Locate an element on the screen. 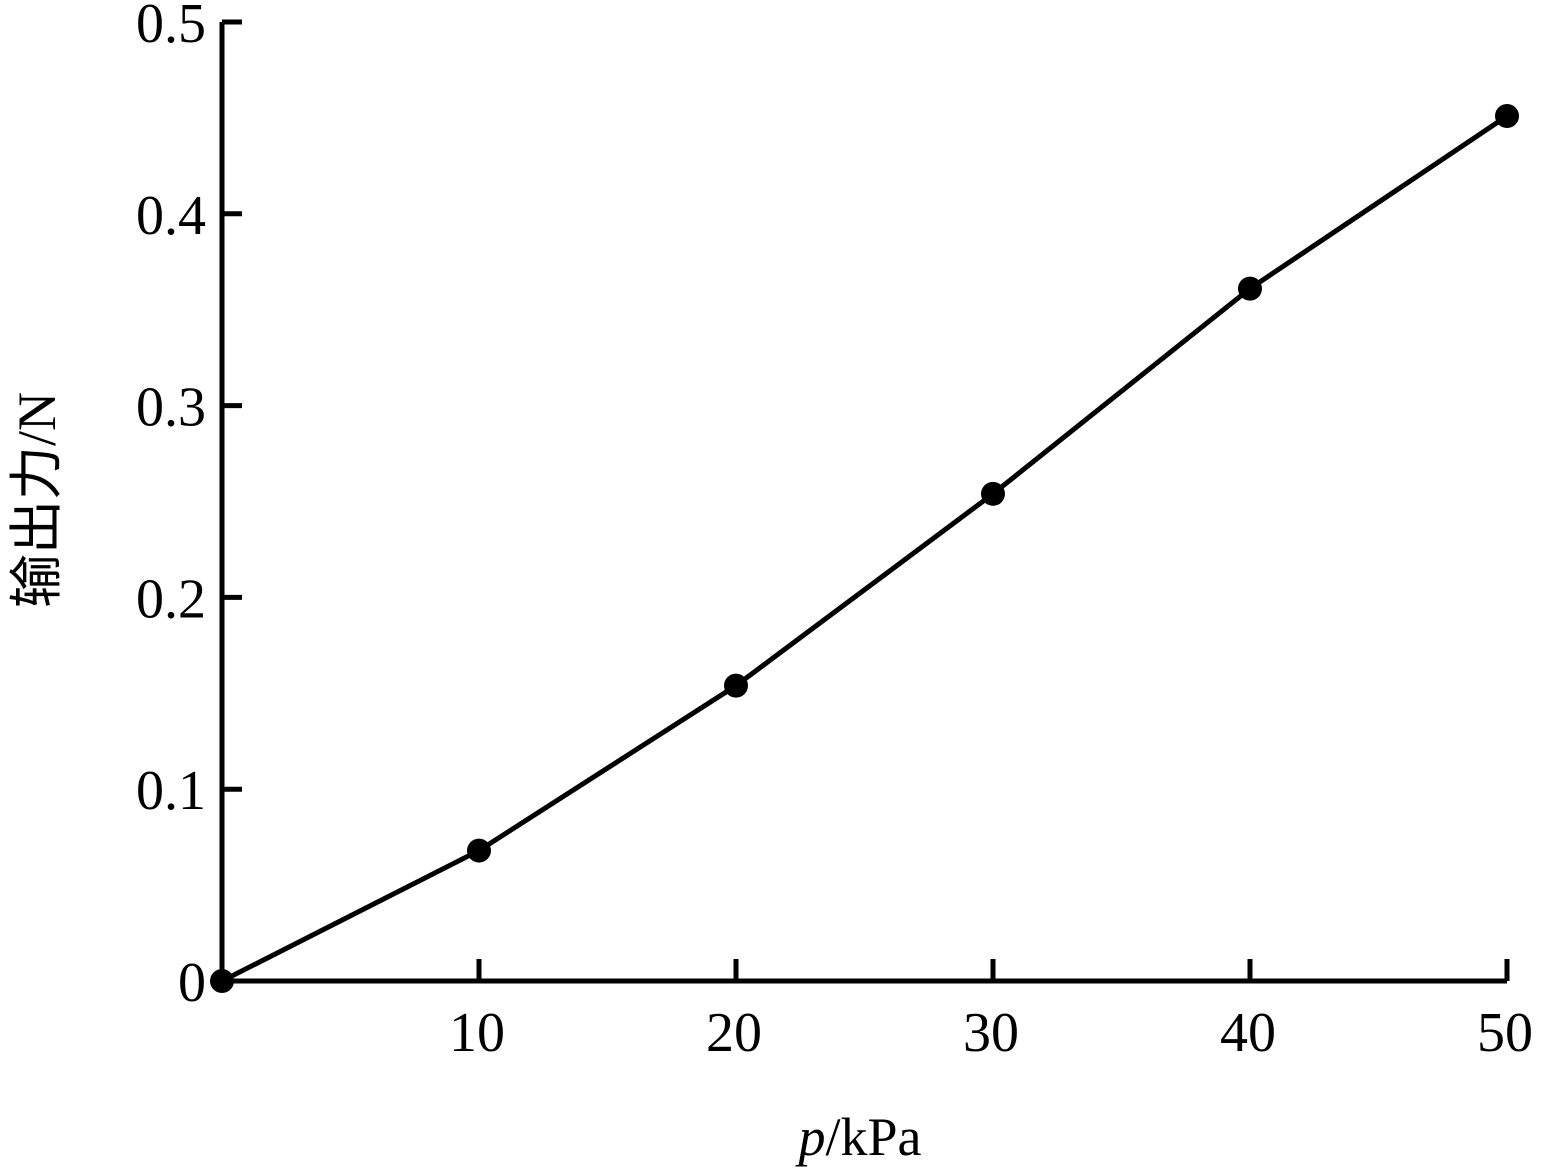 The width and height of the screenshot is (1541, 1171). y-tick-label: 0.5 is located at coordinates (171, 27).